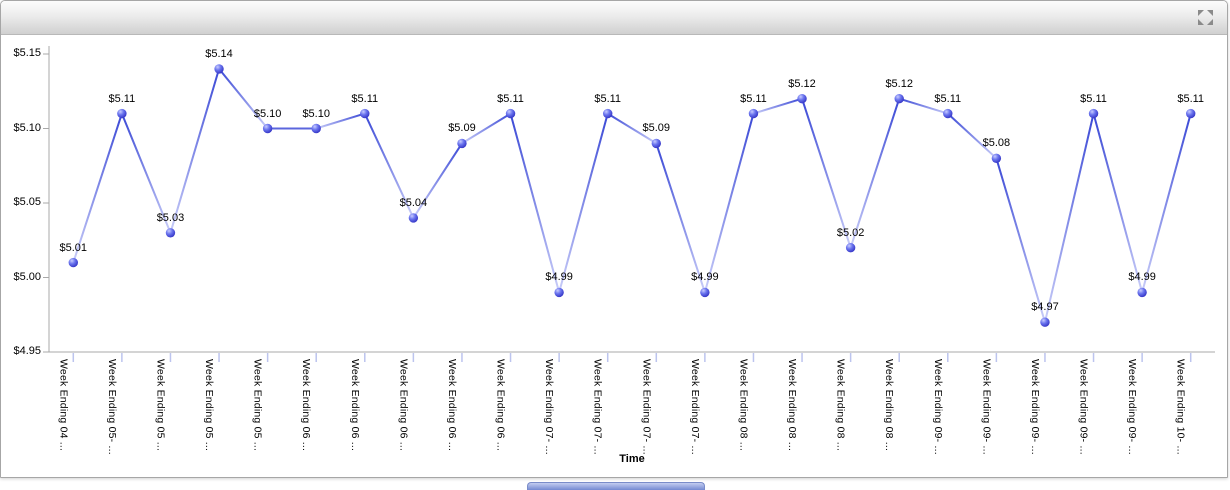 The height and width of the screenshot is (490, 1230). Describe the element at coordinates (616, 486) in the screenshot. I see `partial-panel-below` at that location.